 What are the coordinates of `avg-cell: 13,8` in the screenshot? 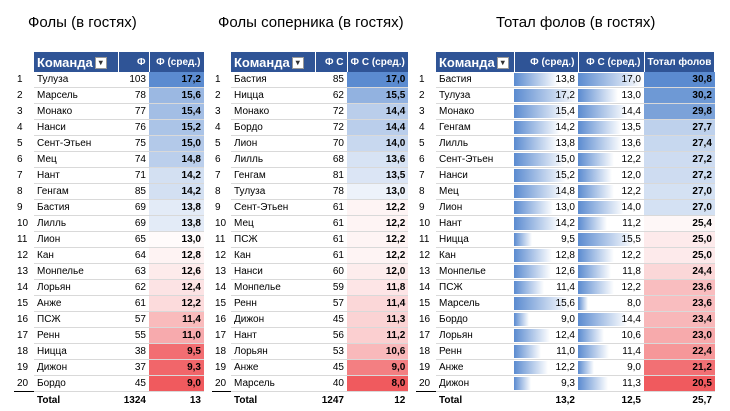 It's located at (176, 223).